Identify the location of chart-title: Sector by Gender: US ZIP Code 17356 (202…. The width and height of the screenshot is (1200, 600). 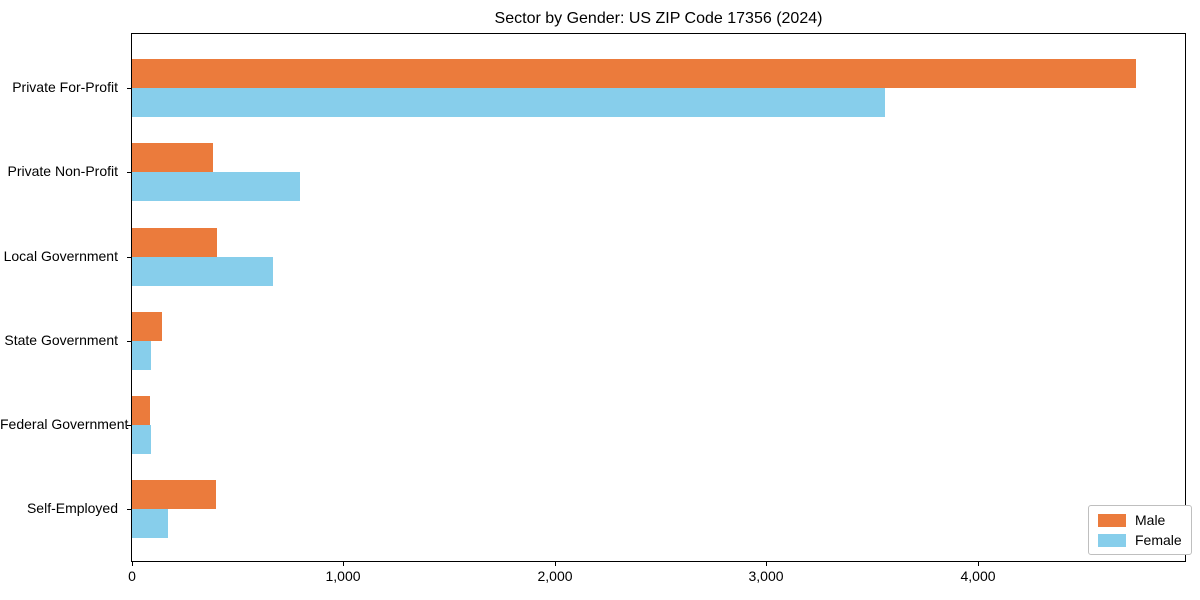
(658, 18).